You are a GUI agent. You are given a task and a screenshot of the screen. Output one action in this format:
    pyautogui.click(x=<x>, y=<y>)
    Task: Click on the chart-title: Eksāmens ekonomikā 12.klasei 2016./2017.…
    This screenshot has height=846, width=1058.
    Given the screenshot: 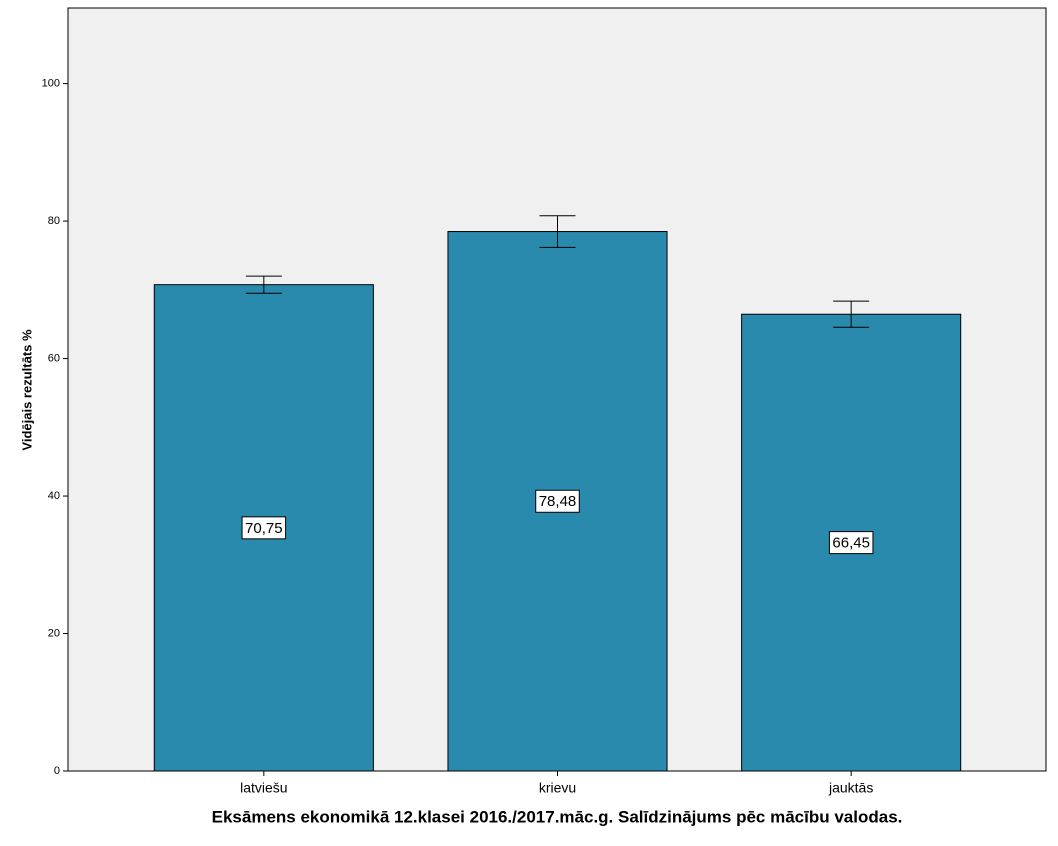 What is the action you would take?
    pyautogui.click(x=557, y=816)
    